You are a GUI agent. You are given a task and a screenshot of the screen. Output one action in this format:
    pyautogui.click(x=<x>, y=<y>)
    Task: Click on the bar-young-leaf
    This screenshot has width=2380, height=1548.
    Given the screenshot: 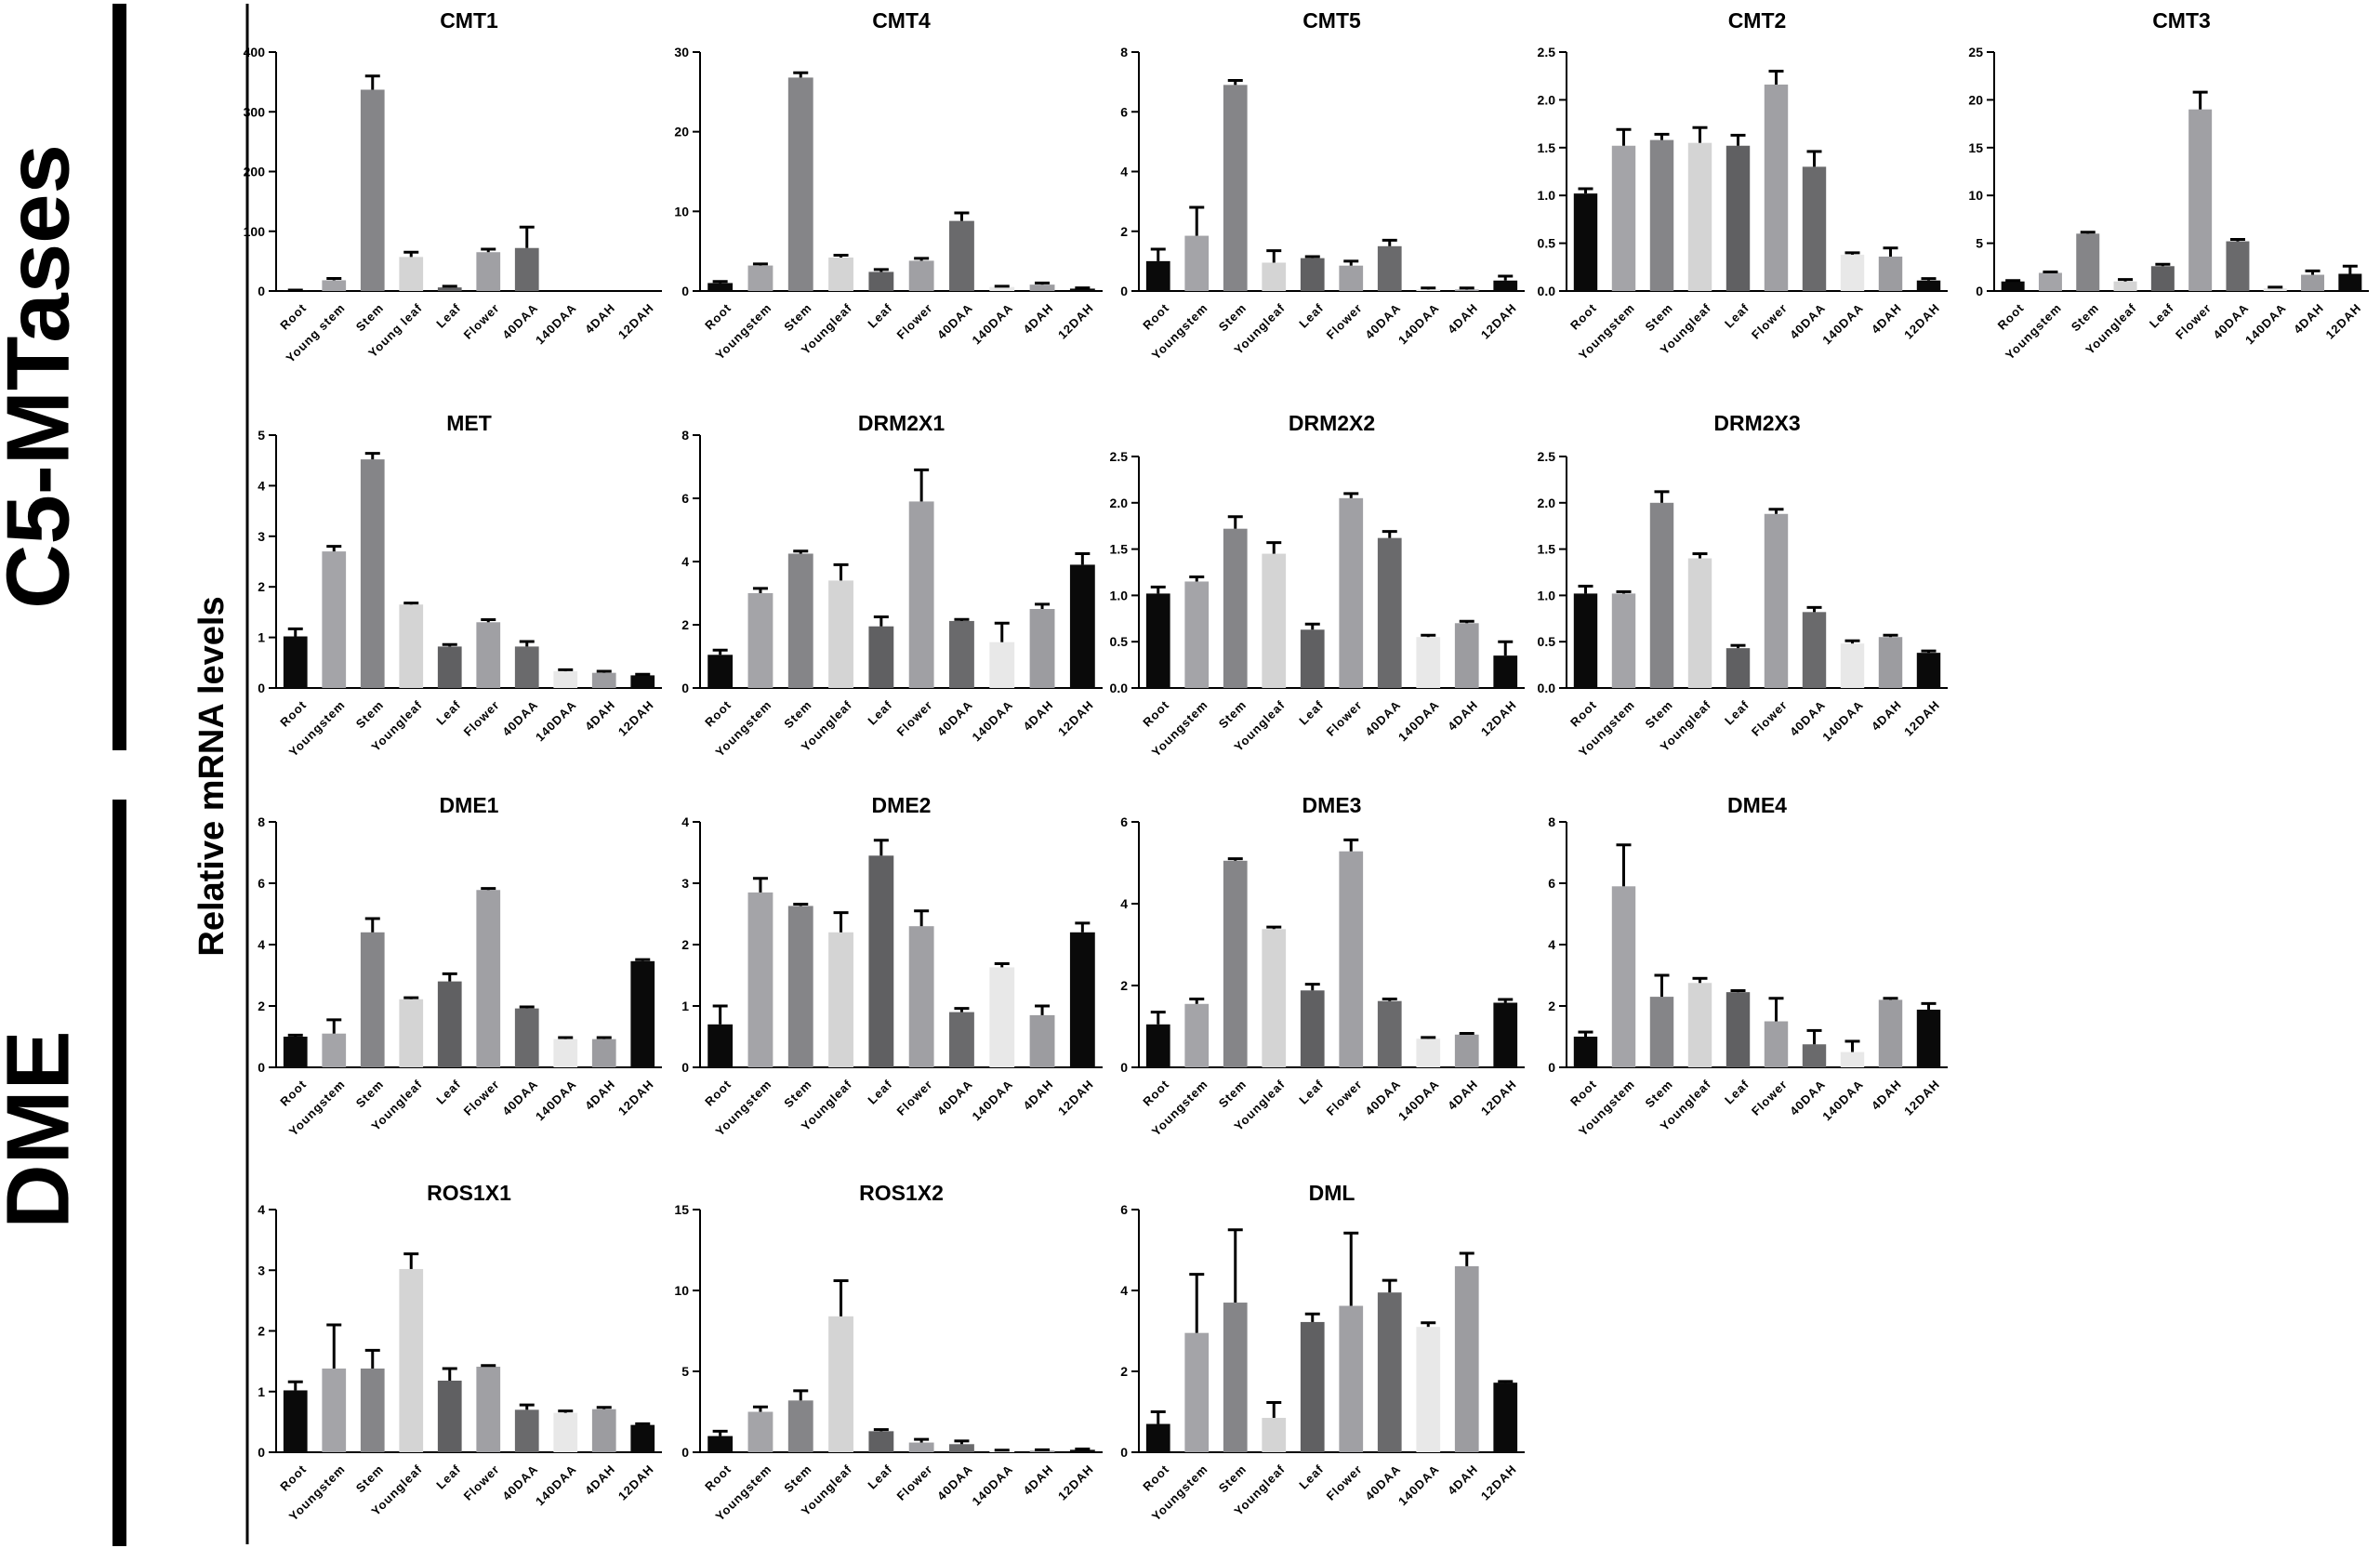 What is the action you would take?
    pyautogui.click(x=411, y=274)
    